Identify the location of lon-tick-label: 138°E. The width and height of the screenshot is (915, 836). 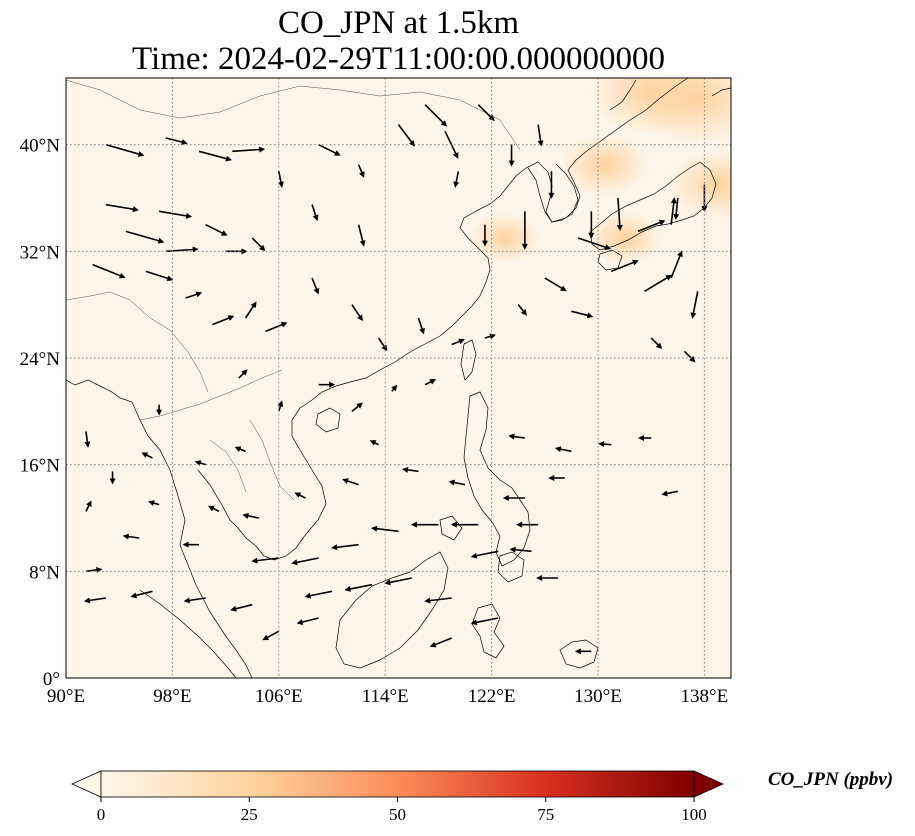
(705, 696).